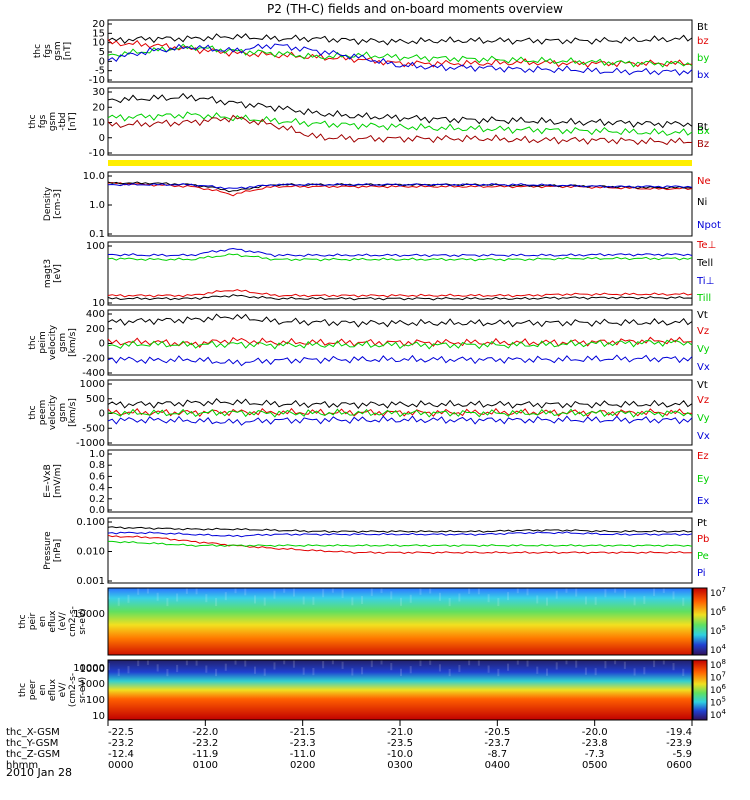 The width and height of the screenshot is (750, 800). What do you see at coordinates (73, 412) in the screenshot?
I see `ylabel-line: [km/s]` at bounding box center [73, 412].